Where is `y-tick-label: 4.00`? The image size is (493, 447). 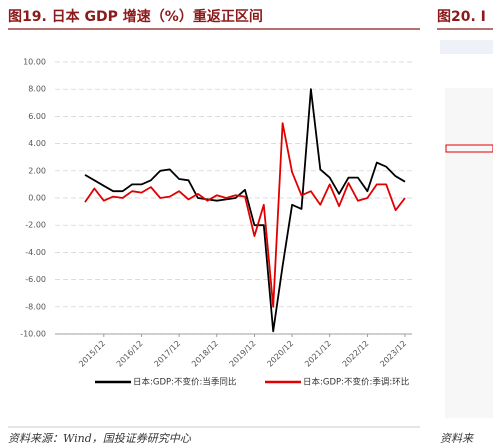
y-tick-label: 4.00 is located at coordinates (37, 143).